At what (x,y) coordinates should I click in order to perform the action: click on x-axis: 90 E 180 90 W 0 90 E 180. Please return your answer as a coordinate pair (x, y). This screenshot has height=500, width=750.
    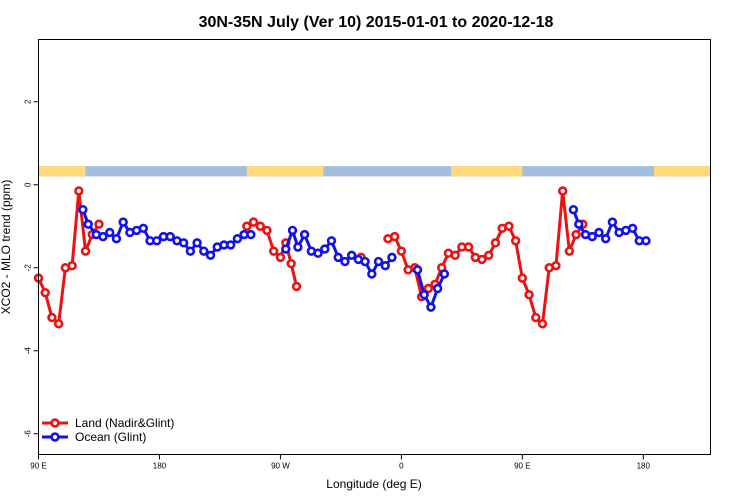
    Looking at the image, I should click on (340, 462).